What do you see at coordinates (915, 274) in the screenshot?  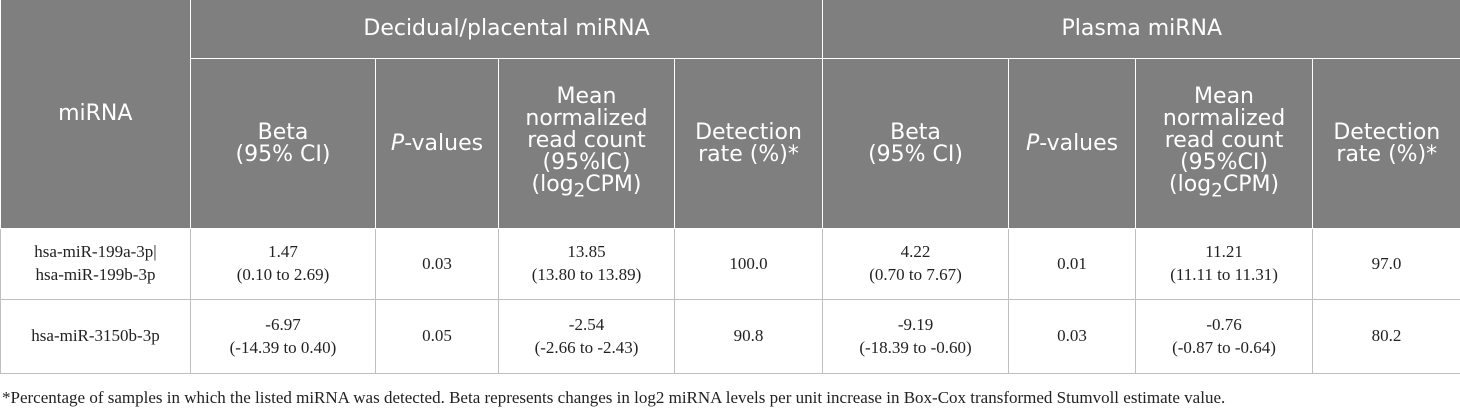 I see `cell-line: (0.70 to 7.67)` at bounding box center [915, 274].